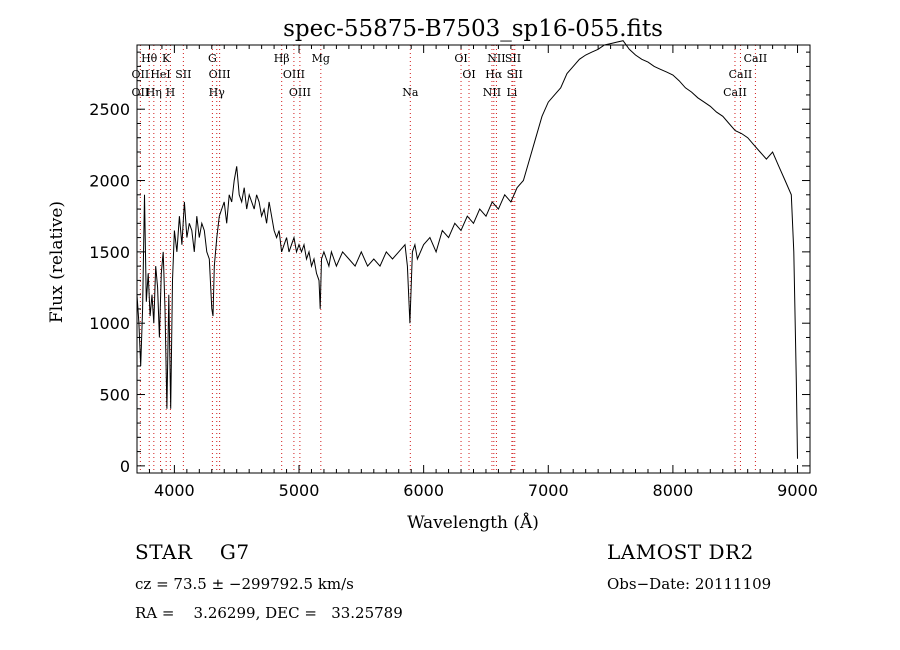 This screenshot has width=900, height=650. What do you see at coordinates (114, 395) in the screenshot?
I see `y-tick-label: 500` at bounding box center [114, 395].